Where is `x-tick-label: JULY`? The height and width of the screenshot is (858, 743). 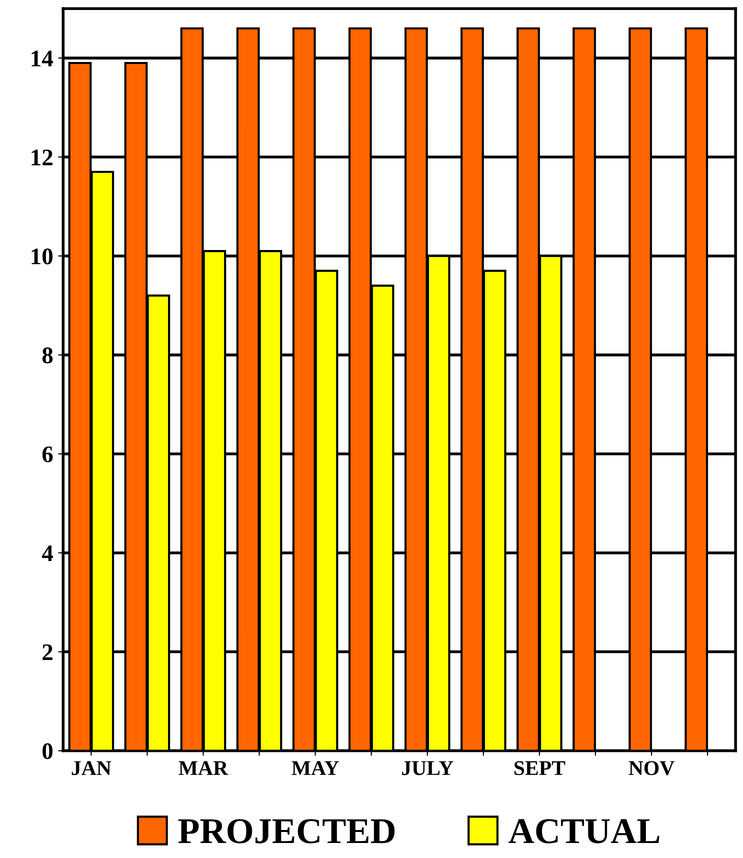 x-tick-label: JULY is located at coordinates (428, 768).